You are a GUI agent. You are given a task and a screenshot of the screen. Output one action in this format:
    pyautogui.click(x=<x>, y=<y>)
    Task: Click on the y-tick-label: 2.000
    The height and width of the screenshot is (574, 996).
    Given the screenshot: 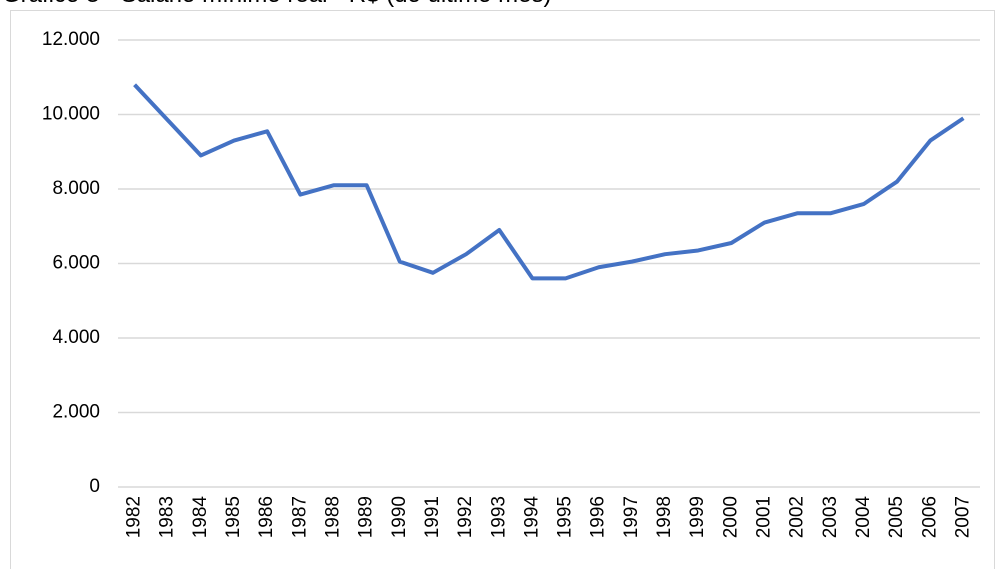 What is the action you would take?
    pyautogui.click(x=76, y=412)
    